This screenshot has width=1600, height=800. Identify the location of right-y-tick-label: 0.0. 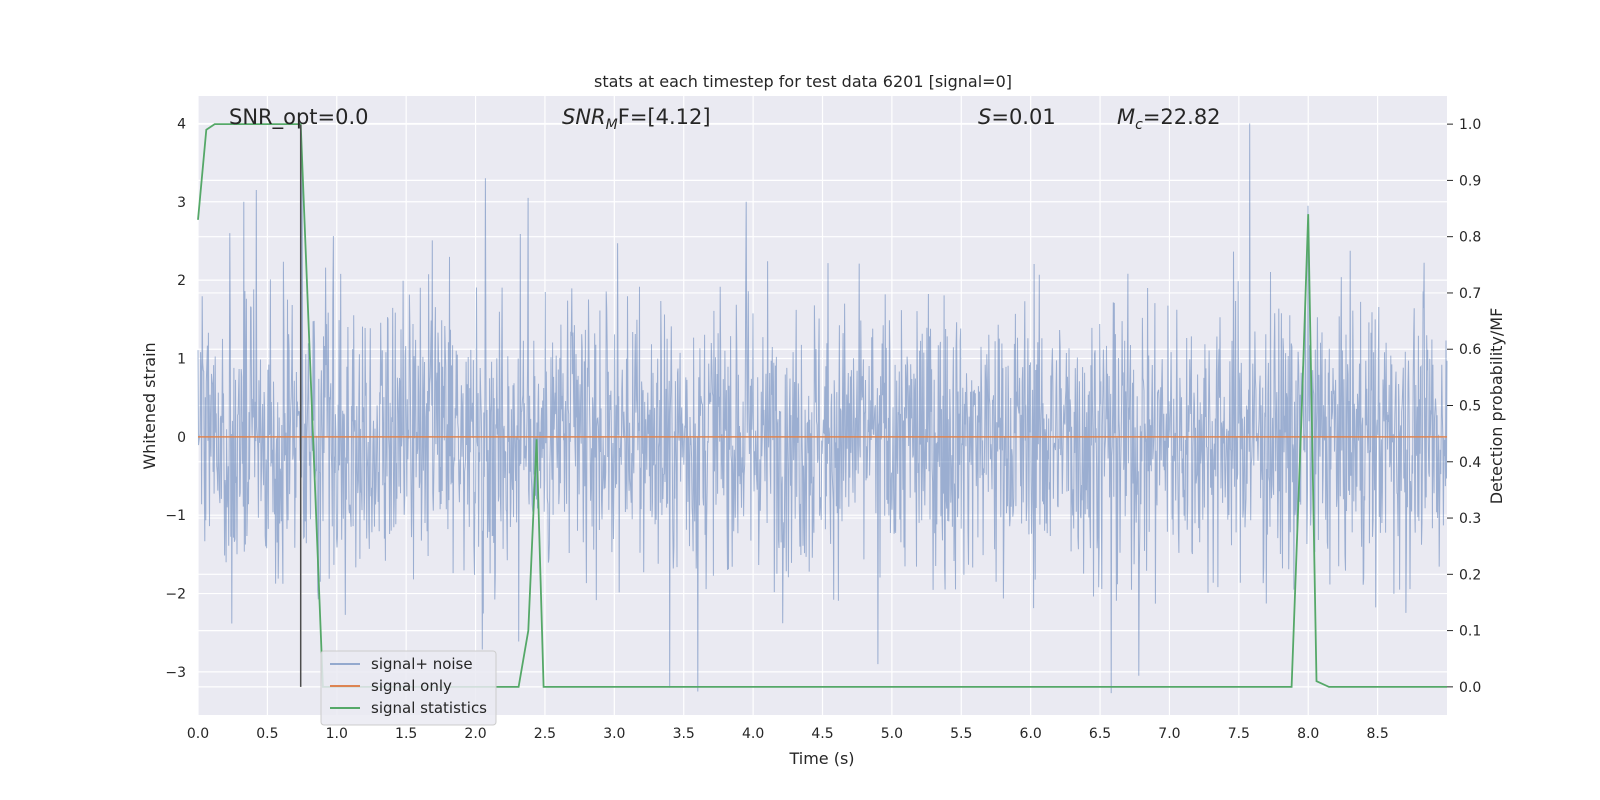
(1470, 688).